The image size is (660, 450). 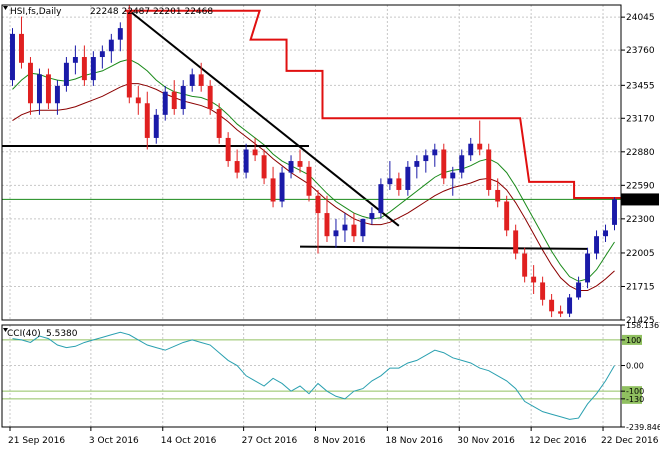 What do you see at coordinates (24, 334) in the screenshot?
I see `cci-label: CCI(40)` at bounding box center [24, 334].